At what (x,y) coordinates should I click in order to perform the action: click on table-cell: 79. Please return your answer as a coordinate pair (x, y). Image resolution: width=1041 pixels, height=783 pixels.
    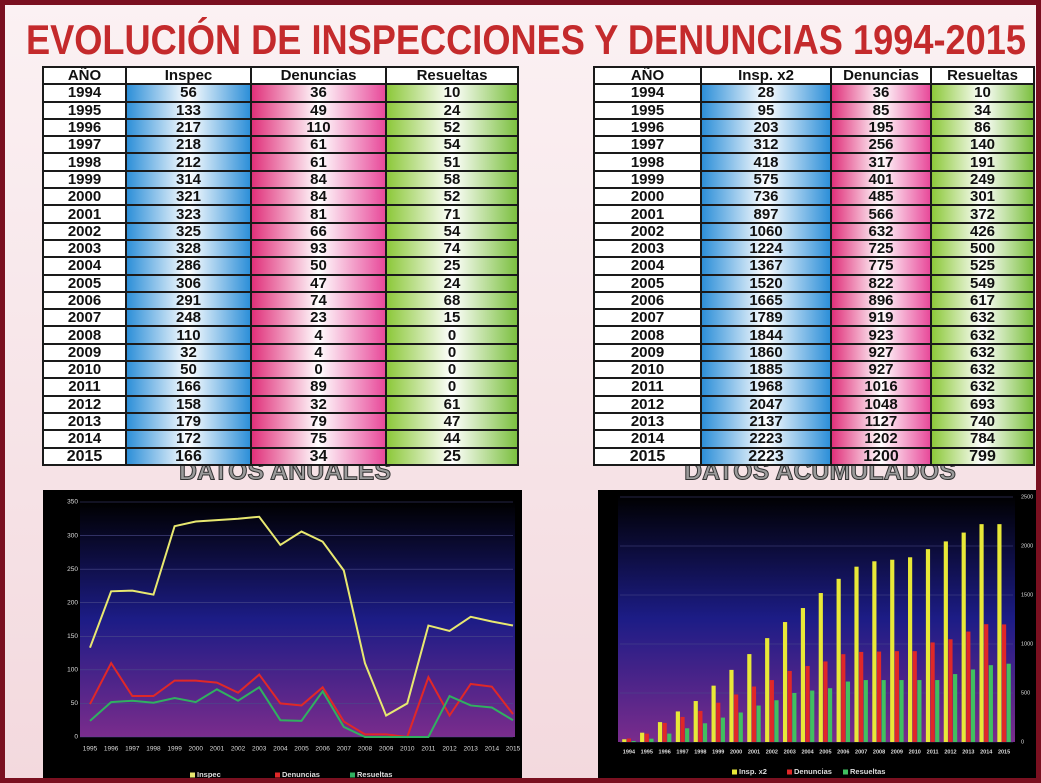
    Looking at the image, I should click on (318, 421).